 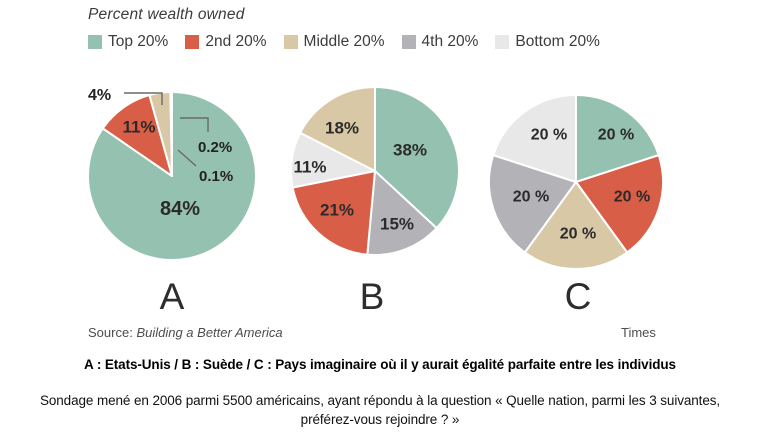 I want to click on pie-chart-b: 38% 15% 21% 11% 18%, so click(x=375, y=171).